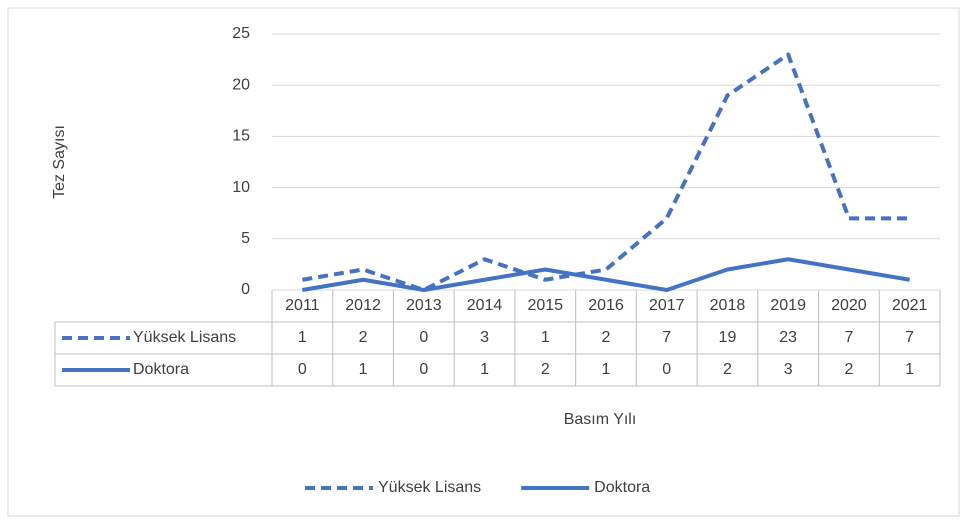 The width and height of the screenshot is (967, 529). Describe the element at coordinates (485, 305) in the screenshot. I see `x-tick-label: 2014` at that location.